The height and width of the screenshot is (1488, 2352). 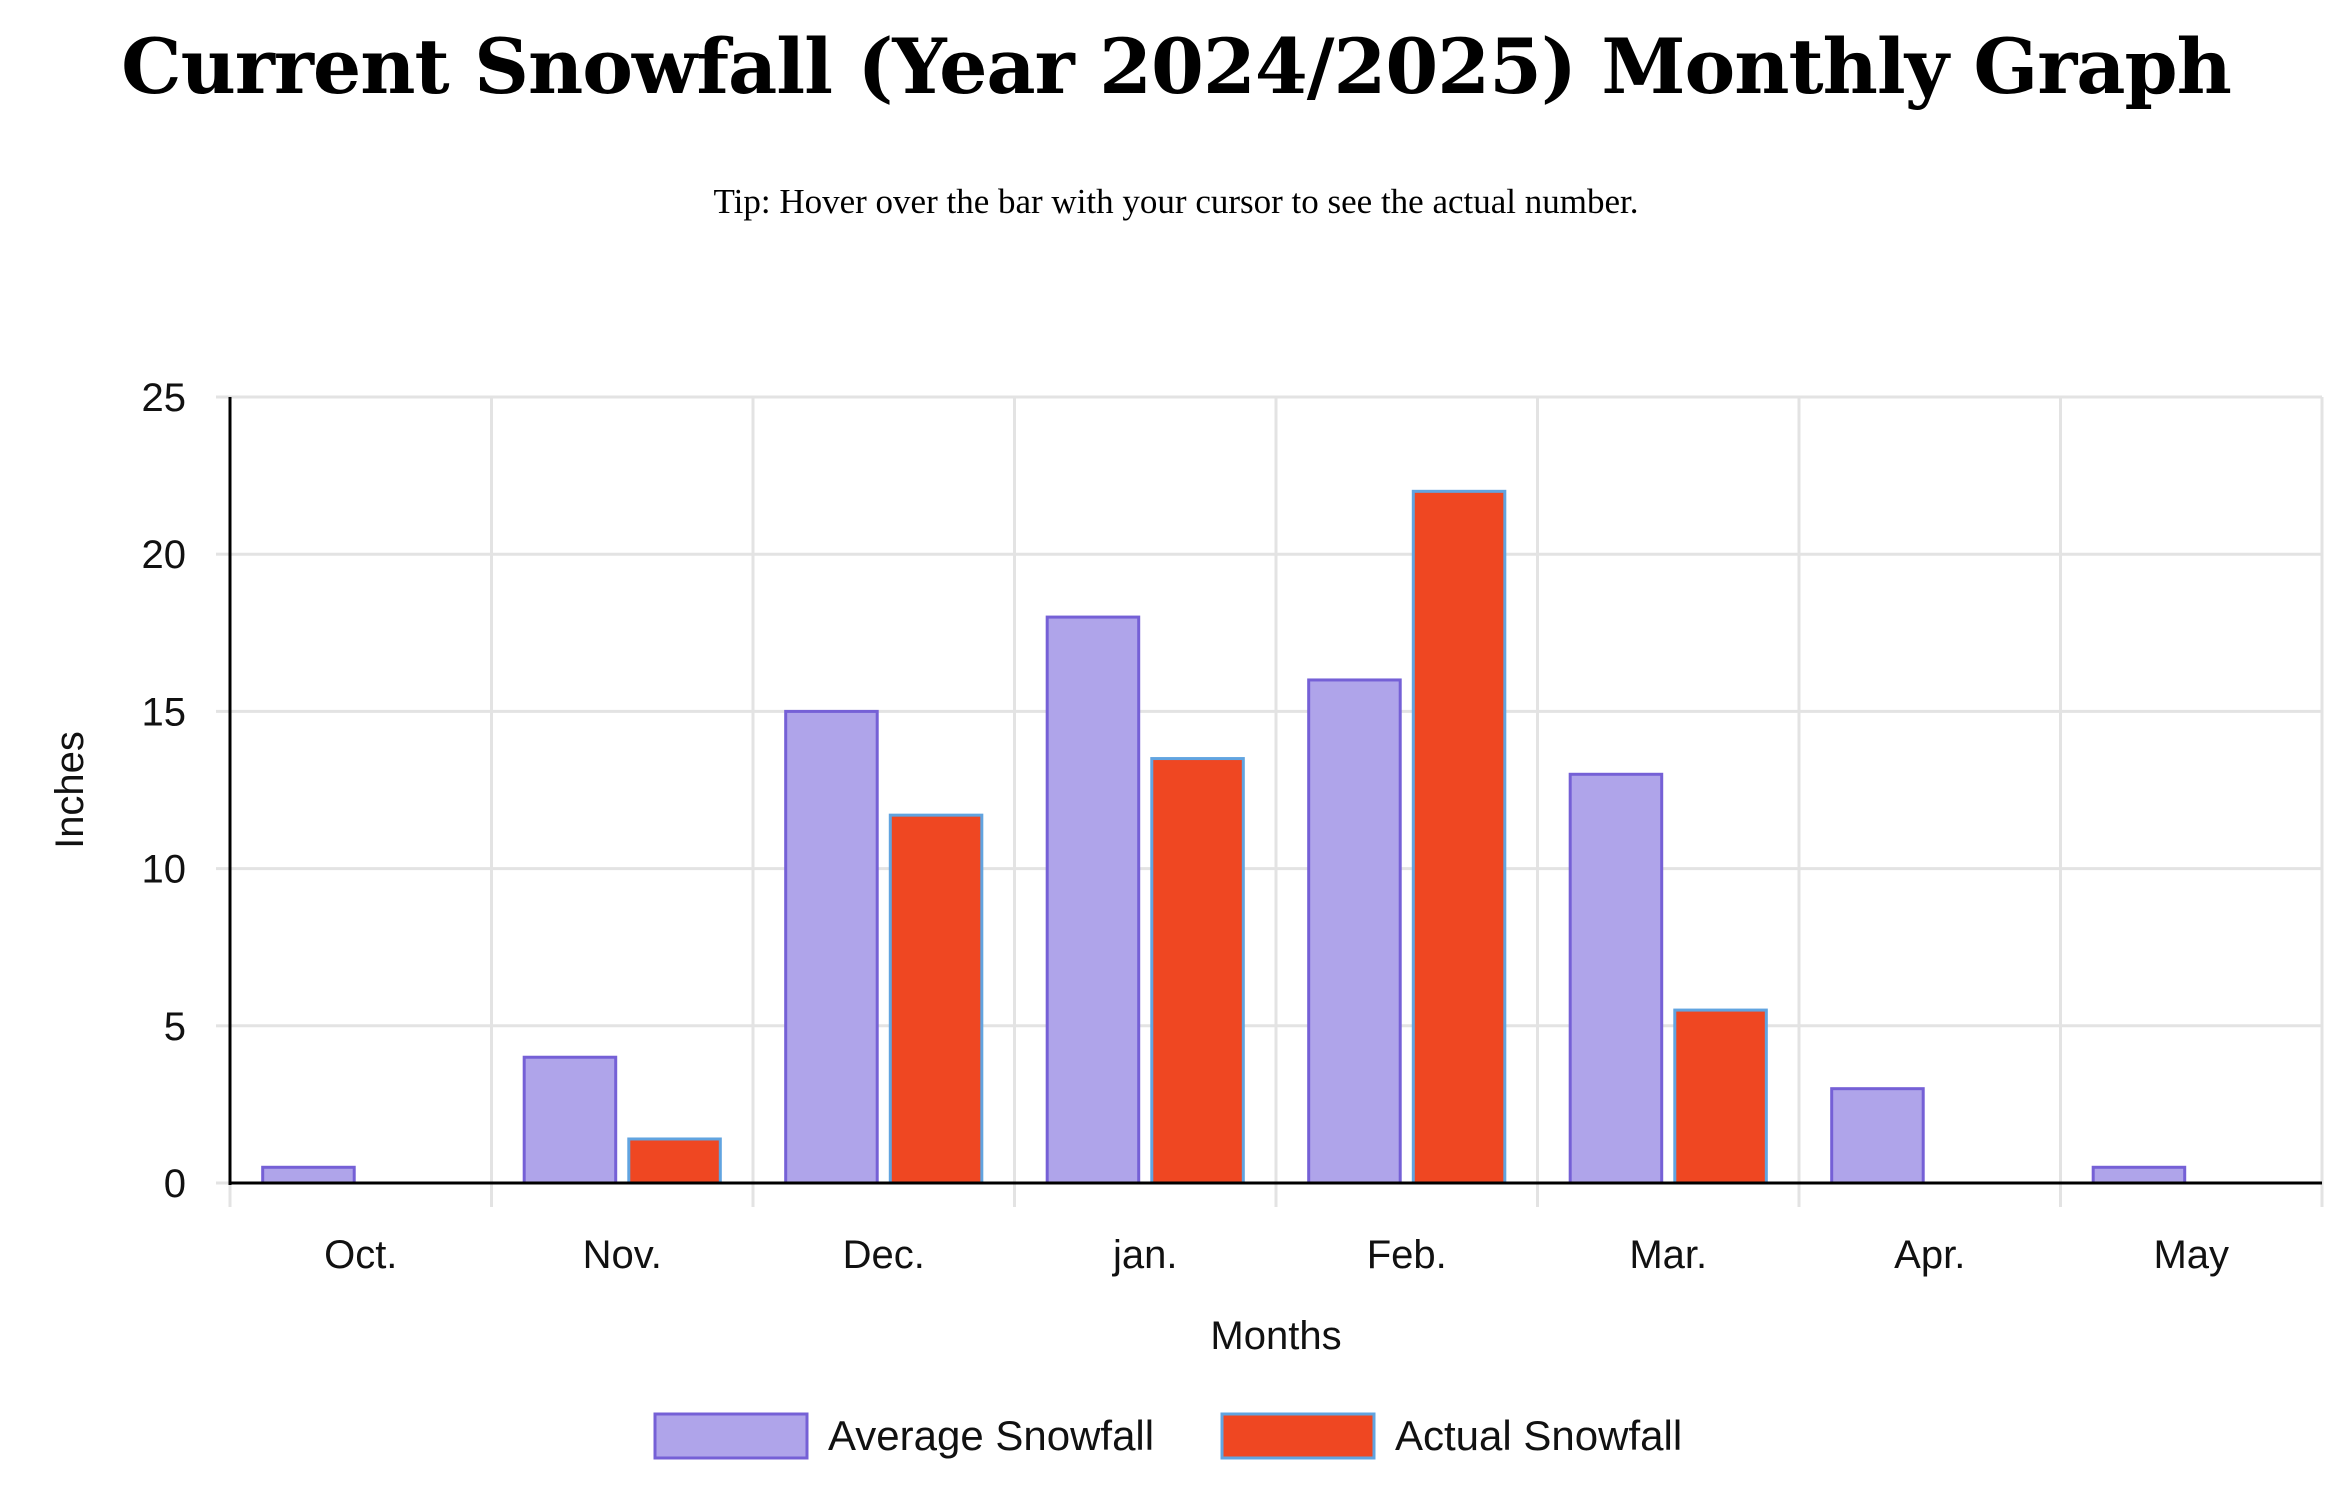 I want to click on y-tick-label: 25, so click(x=164, y=398).